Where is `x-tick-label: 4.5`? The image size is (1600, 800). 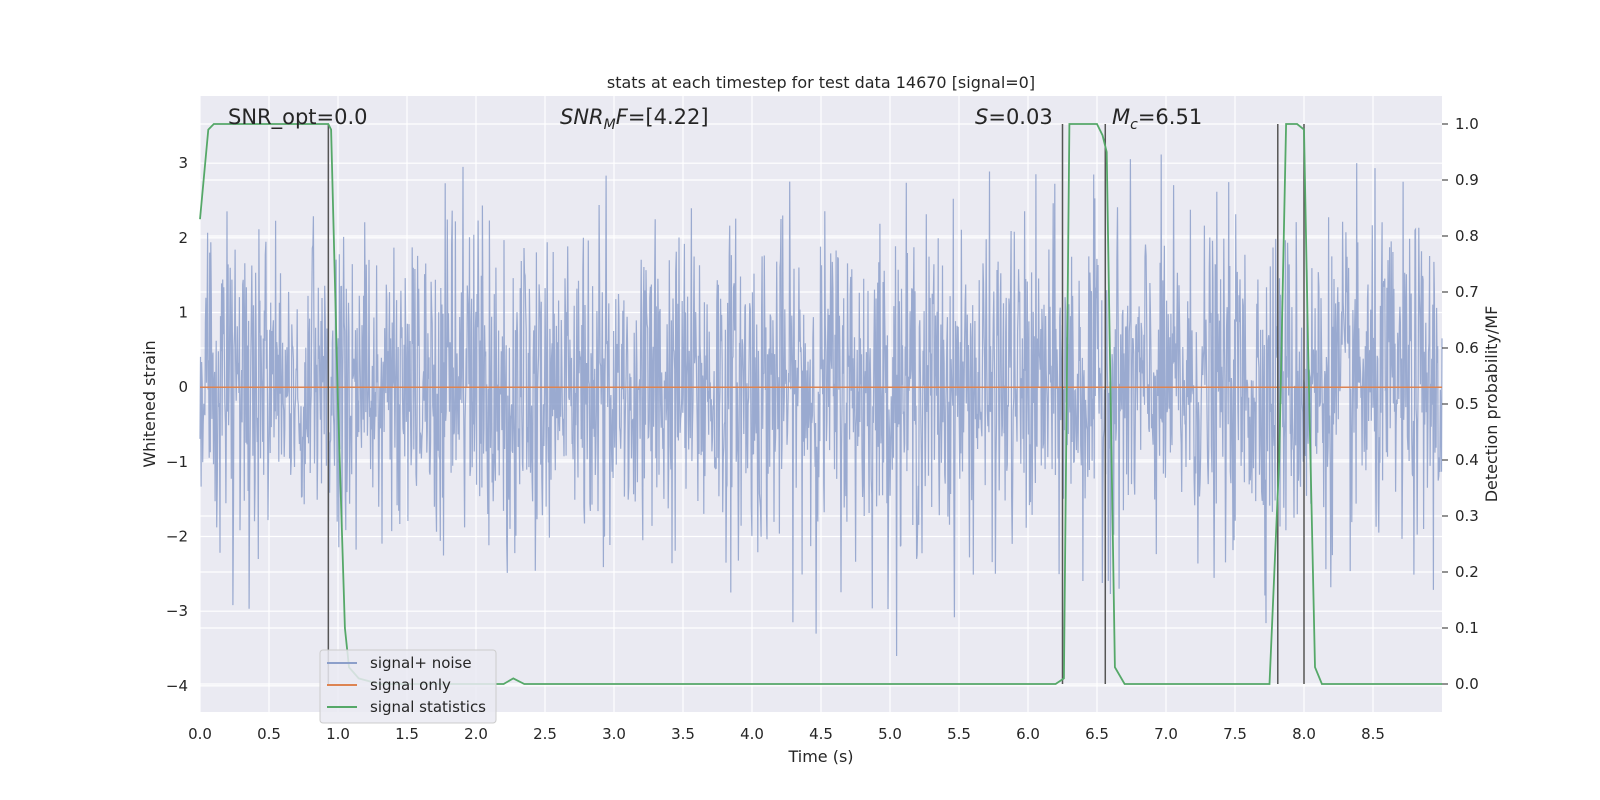 x-tick-label: 4.5 is located at coordinates (821, 734).